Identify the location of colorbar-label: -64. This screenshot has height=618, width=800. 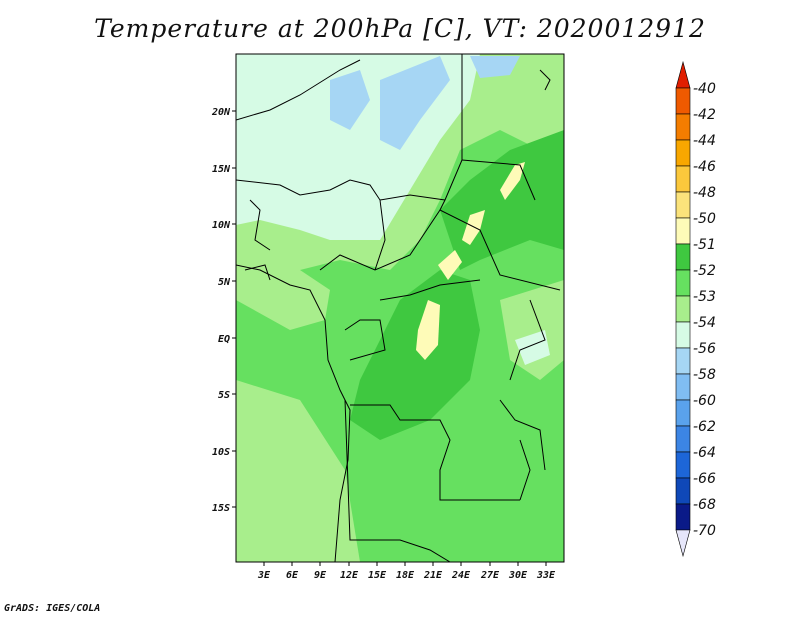
(704, 453).